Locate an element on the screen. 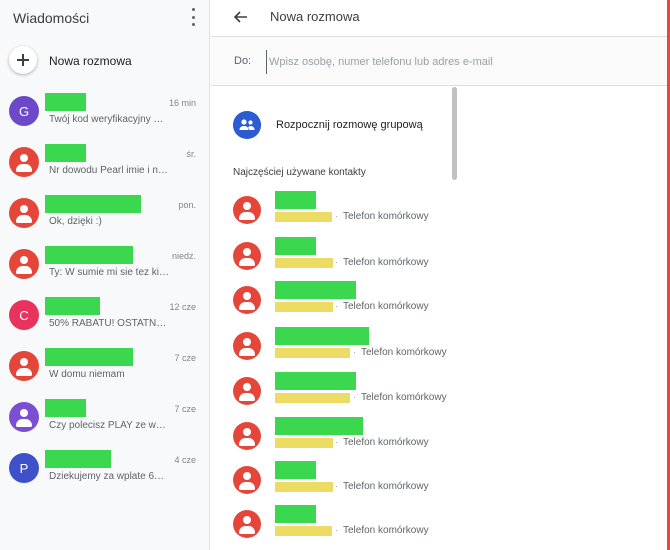 The image size is (670, 550). more-options-icon is located at coordinates (193, 17).